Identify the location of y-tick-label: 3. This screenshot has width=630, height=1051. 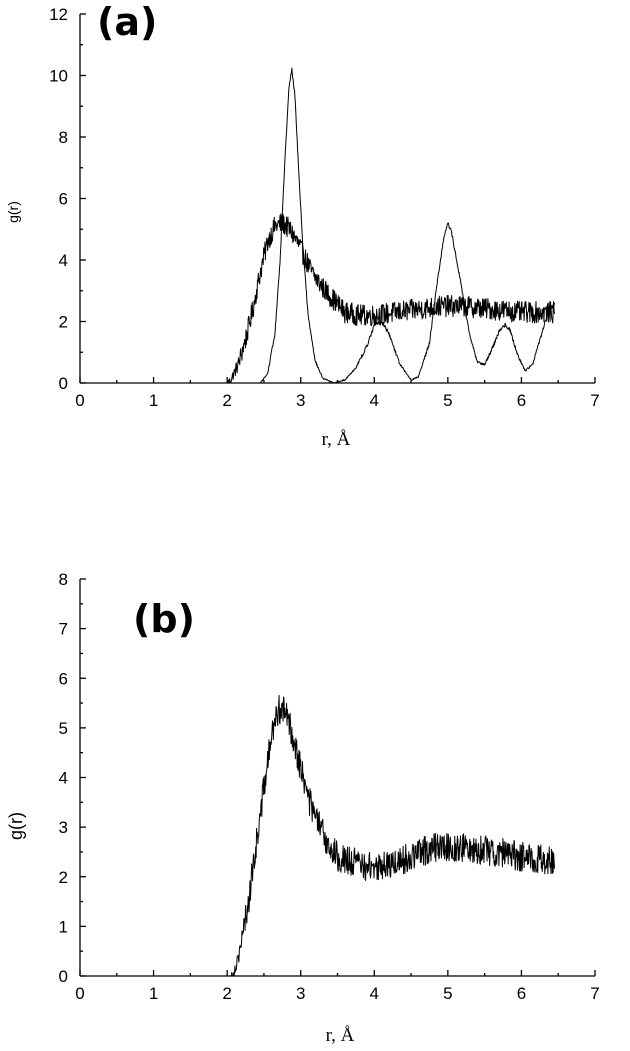
(63, 827).